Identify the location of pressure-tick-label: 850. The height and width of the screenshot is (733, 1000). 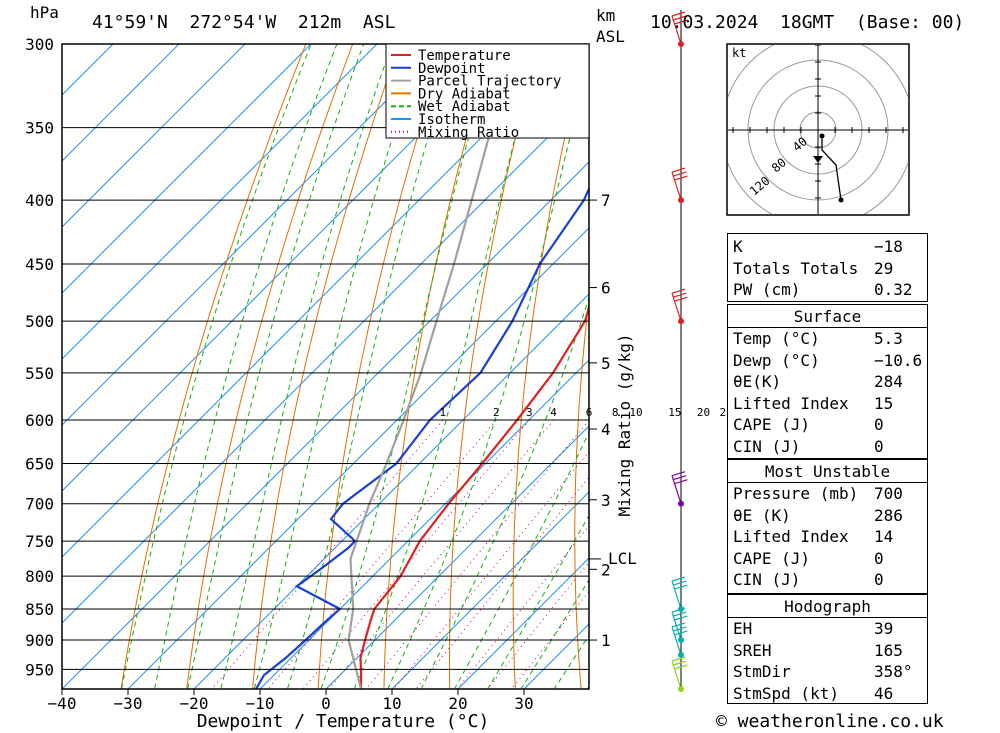
(39, 609).